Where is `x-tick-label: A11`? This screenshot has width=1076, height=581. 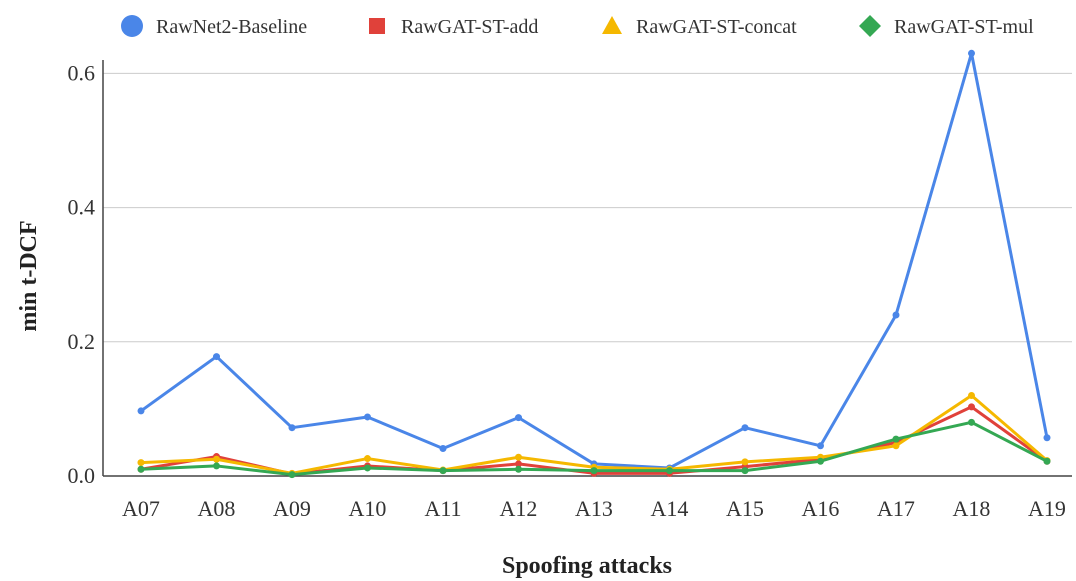 x-tick-label: A11 is located at coordinates (442, 508).